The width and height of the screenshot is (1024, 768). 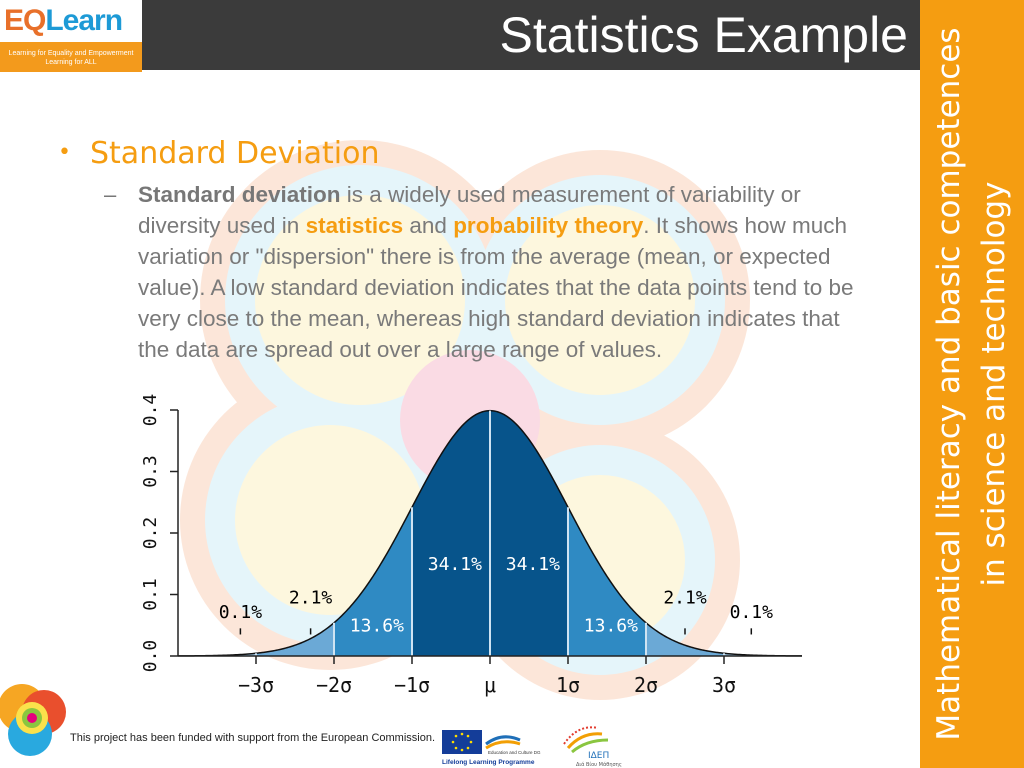 I want to click on term-standard-deviation: Standard deviation, so click(x=239, y=194).